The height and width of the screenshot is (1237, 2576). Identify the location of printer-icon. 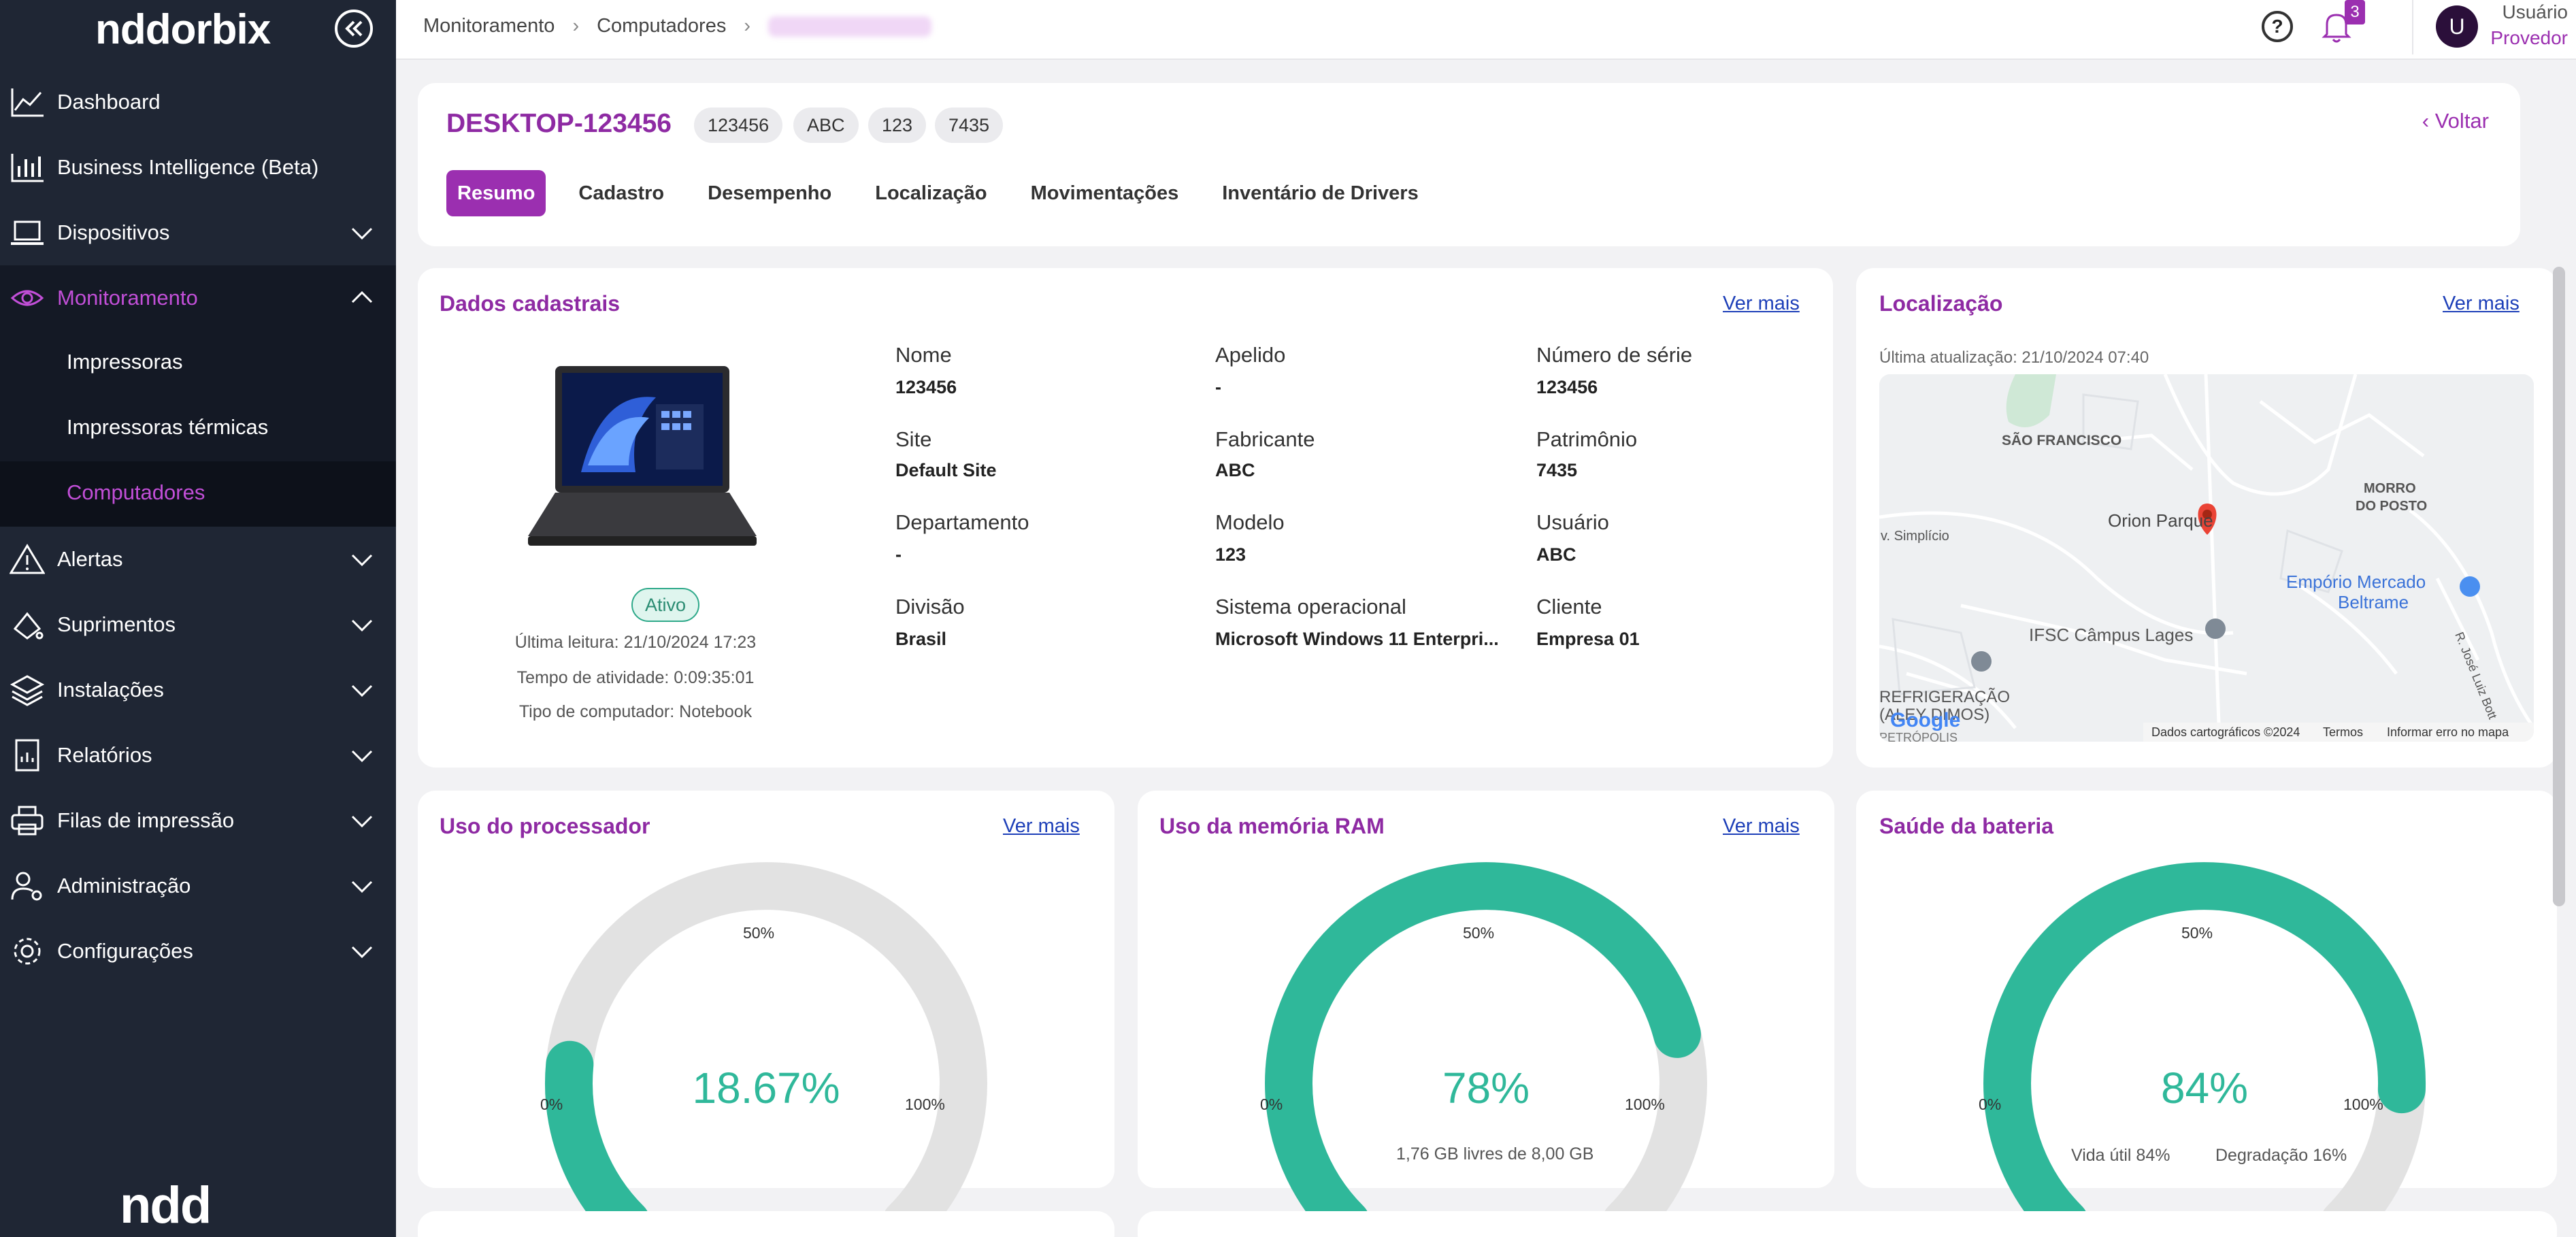
(27, 821).